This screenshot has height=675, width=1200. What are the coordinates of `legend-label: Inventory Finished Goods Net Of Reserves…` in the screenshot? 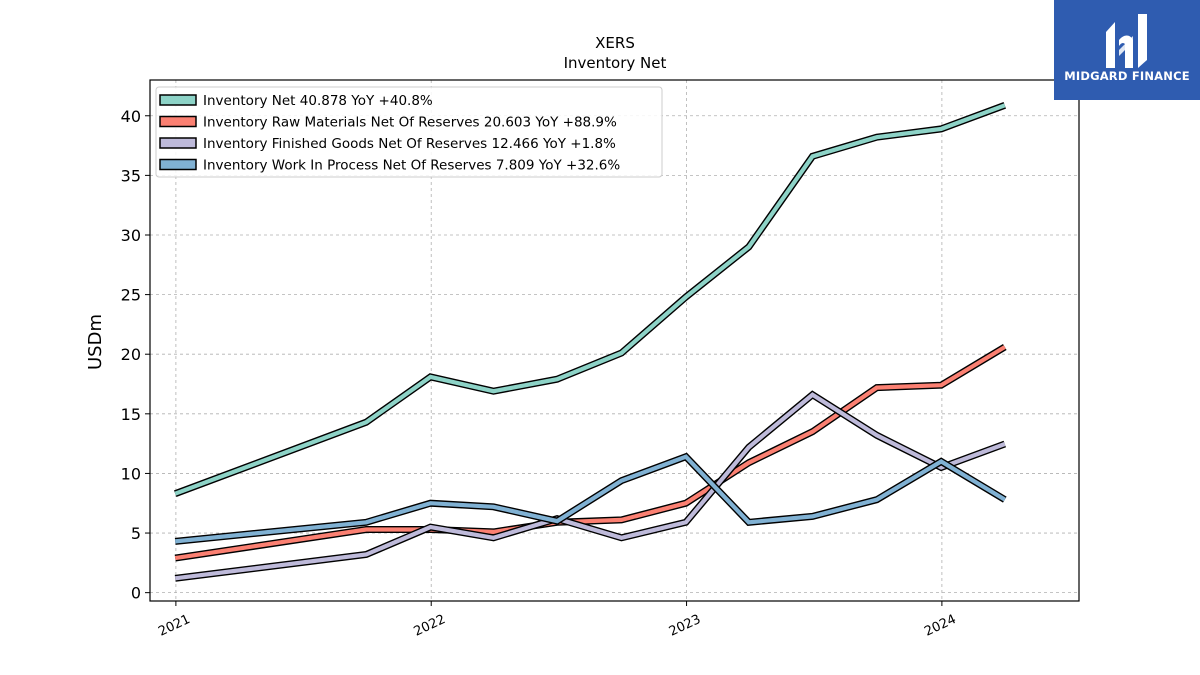 It's located at (409, 144).